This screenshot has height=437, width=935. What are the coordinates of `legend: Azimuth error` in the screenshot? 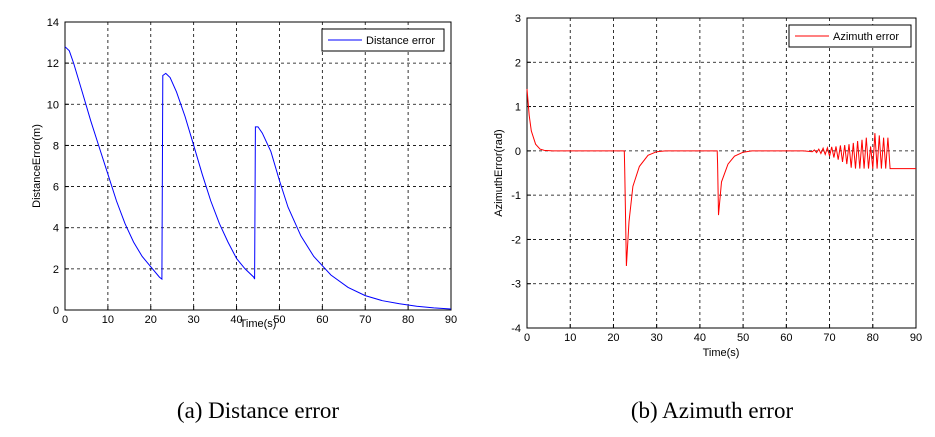 It's located at (850, 36).